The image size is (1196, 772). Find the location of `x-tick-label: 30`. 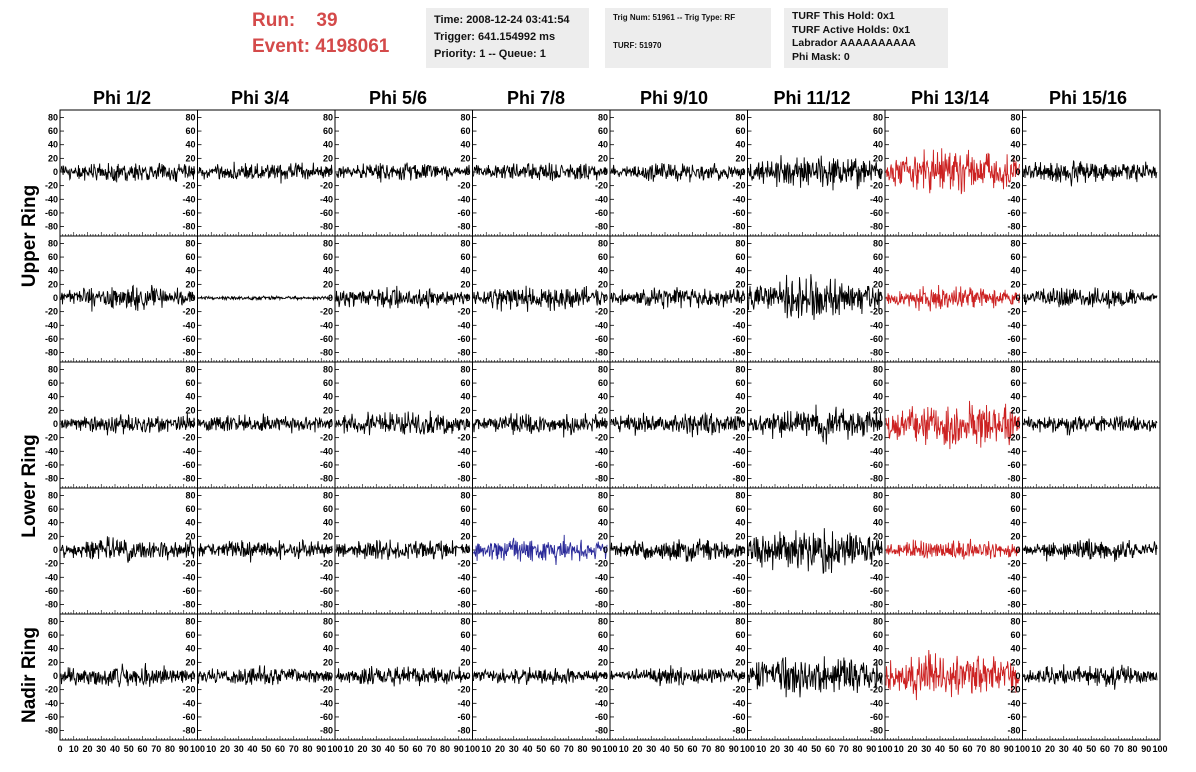

x-tick-label: 30 is located at coordinates (514, 749).